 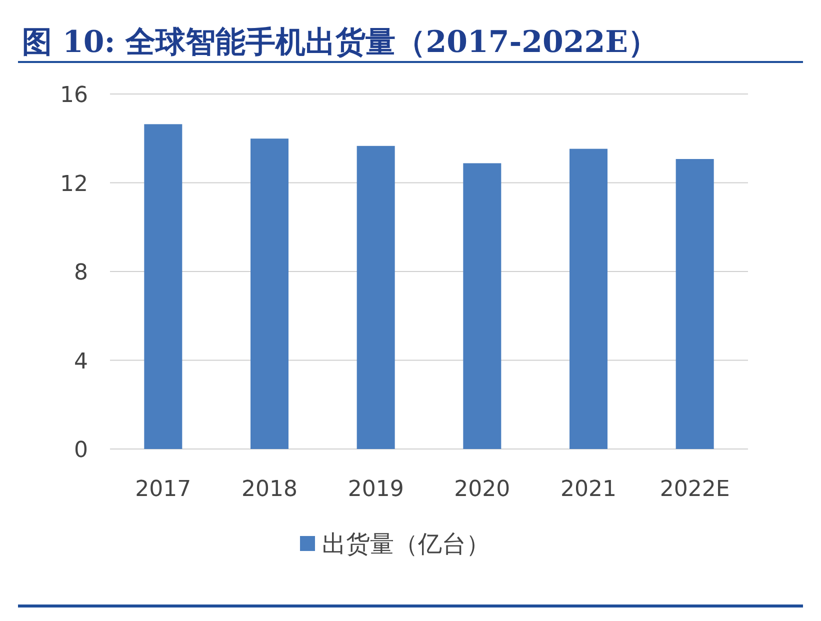 I want to click on chart-title: 图 10: 全球智能手机出货量（2017-2022E）, so click(x=340, y=42).